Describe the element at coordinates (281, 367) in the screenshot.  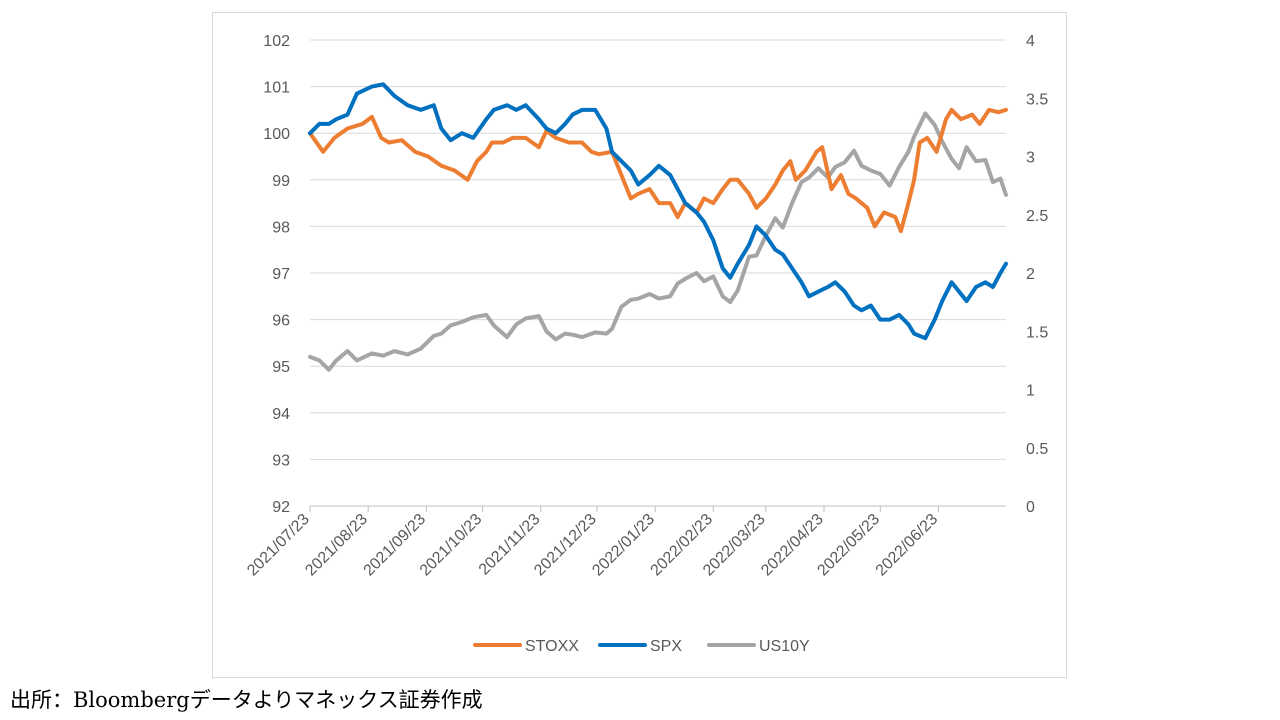
I see `y-left-tick-label: 95` at that location.